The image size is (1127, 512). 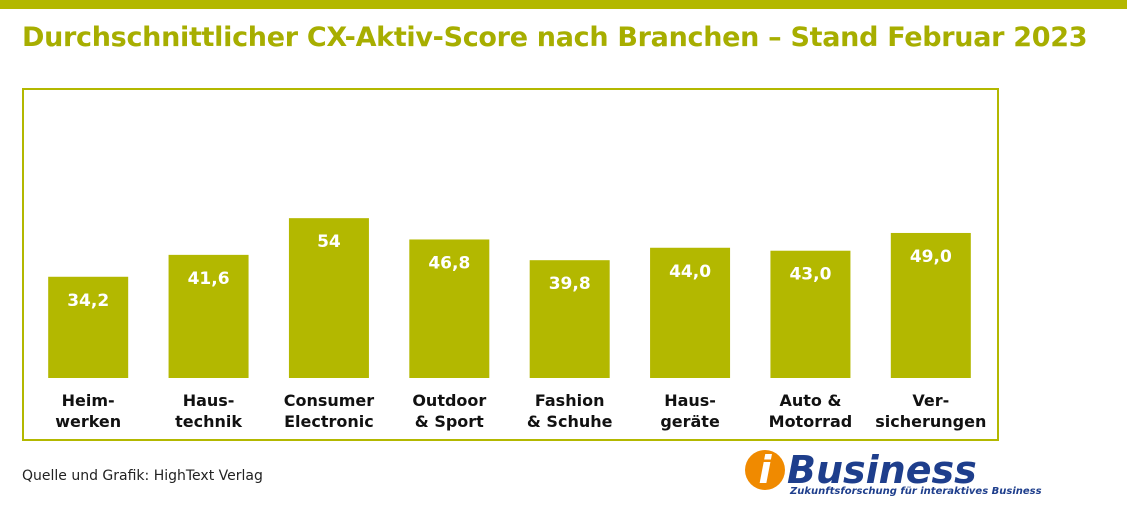 What do you see at coordinates (209, 279) in the screenshot?
I see `value-label: 41,6` at bounding box center [209, 279].